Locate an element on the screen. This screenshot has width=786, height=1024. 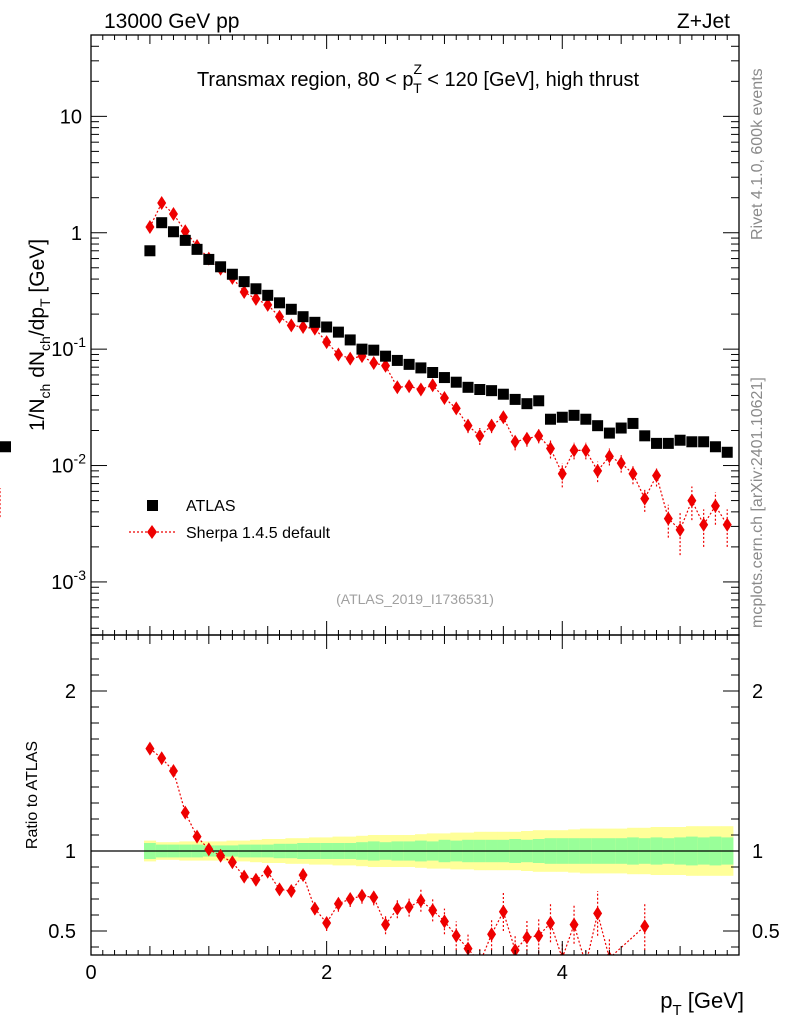
y-tick-label: 10 is located at coordinates (71, 117).